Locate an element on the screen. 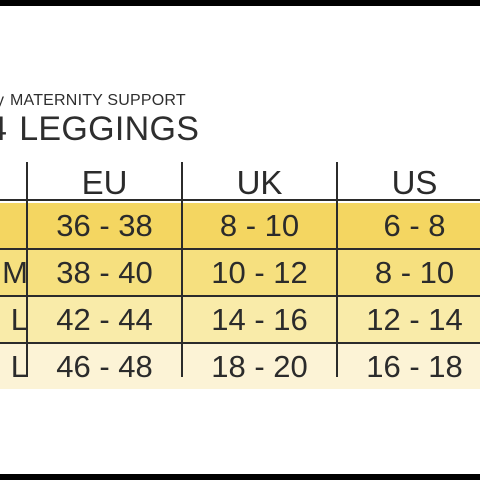 This screenshot has height=480, width=480. us-size-cell: 8 - 10 is located at coordinates (414, 272).